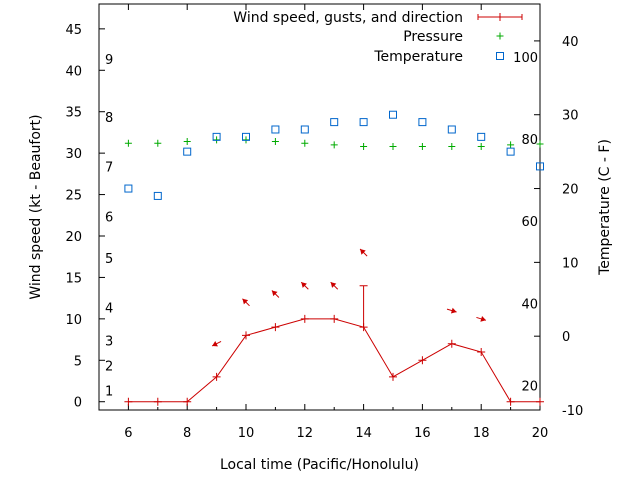 The image size is (640, 480). Describe the element at coordinates (109, 391) in the screenshot. I see `beaufort-tick-label: 1` at that location.